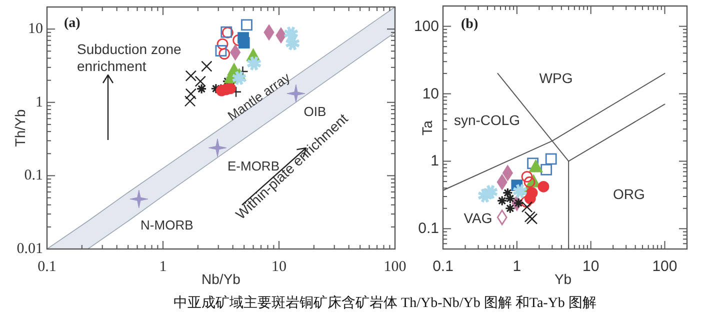  Describe the element at coordinates (629, 194) in the screenshot. I see `annotation: ORG` at that location.